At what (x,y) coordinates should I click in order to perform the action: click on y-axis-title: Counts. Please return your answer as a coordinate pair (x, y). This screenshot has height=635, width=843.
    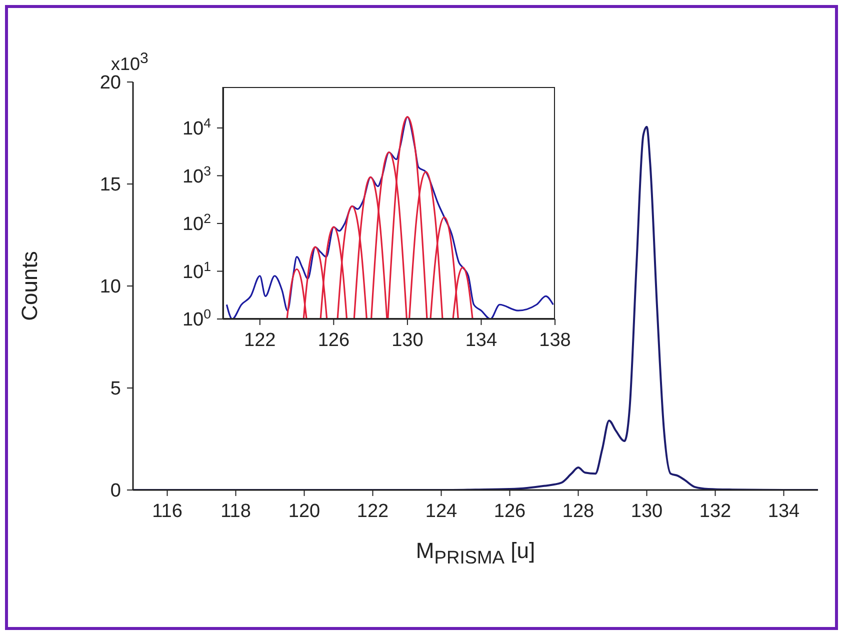
    Looking at the image, I should click on (30, 286).